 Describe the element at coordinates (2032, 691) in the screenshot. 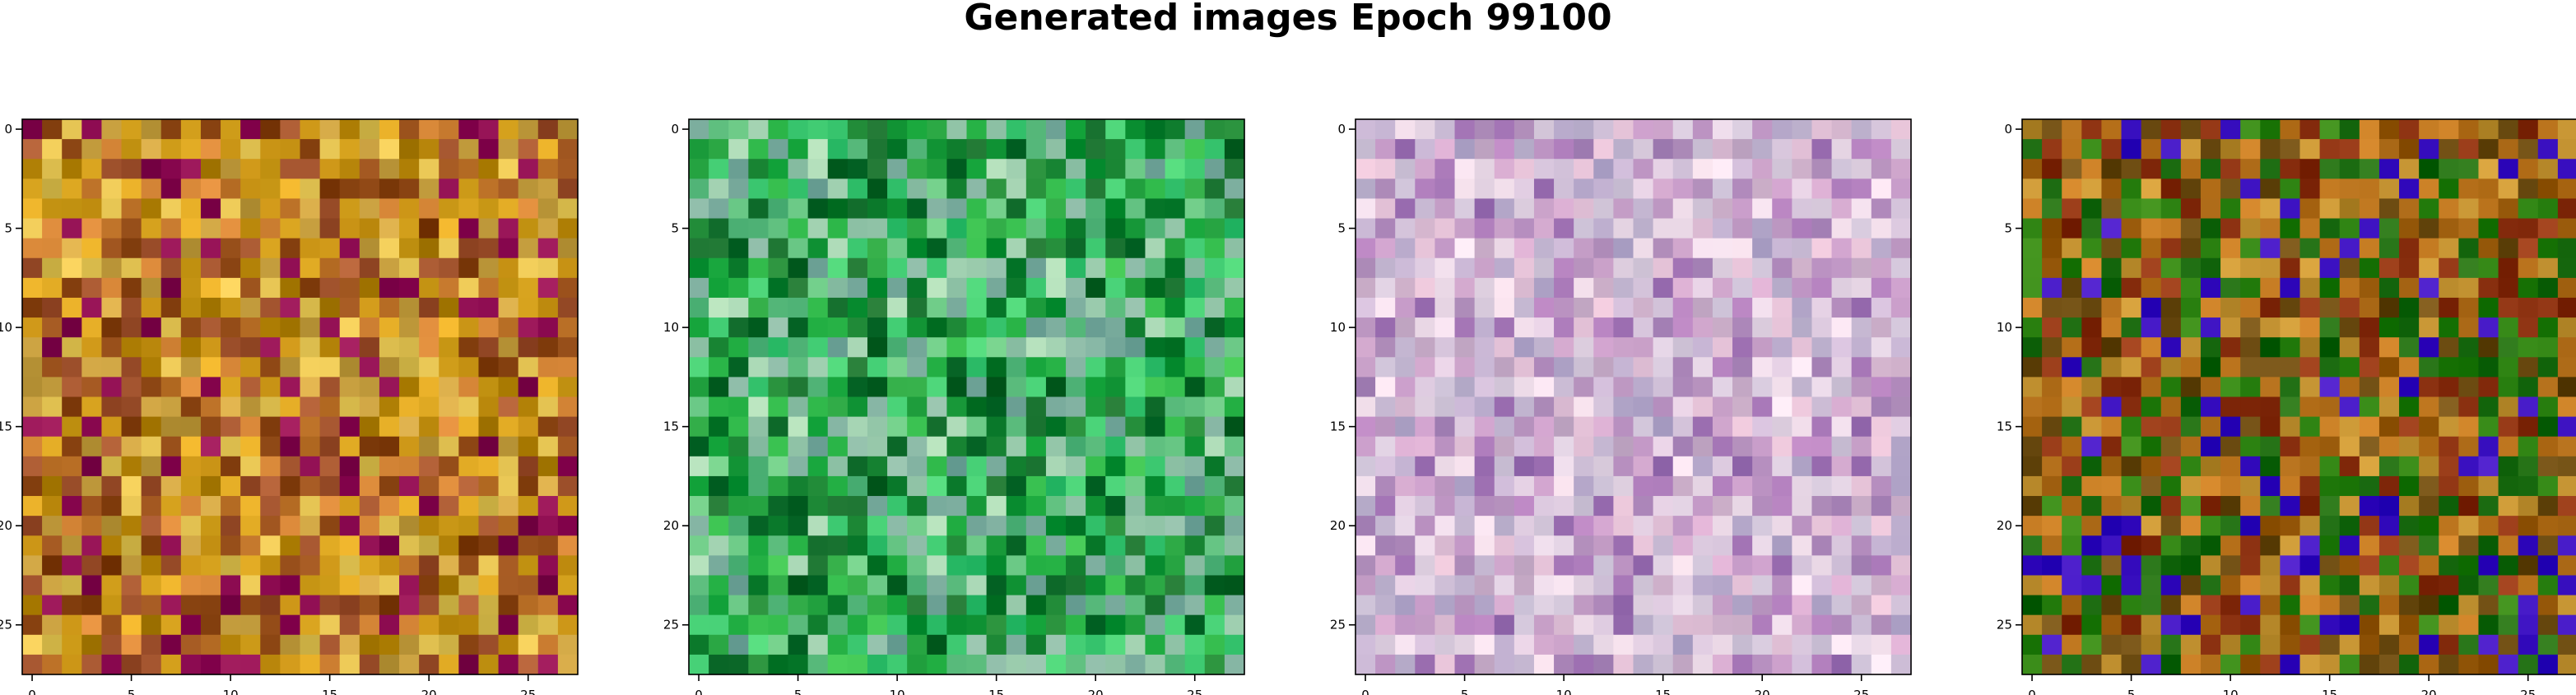

I see `x-tick-label: 0` at that location.